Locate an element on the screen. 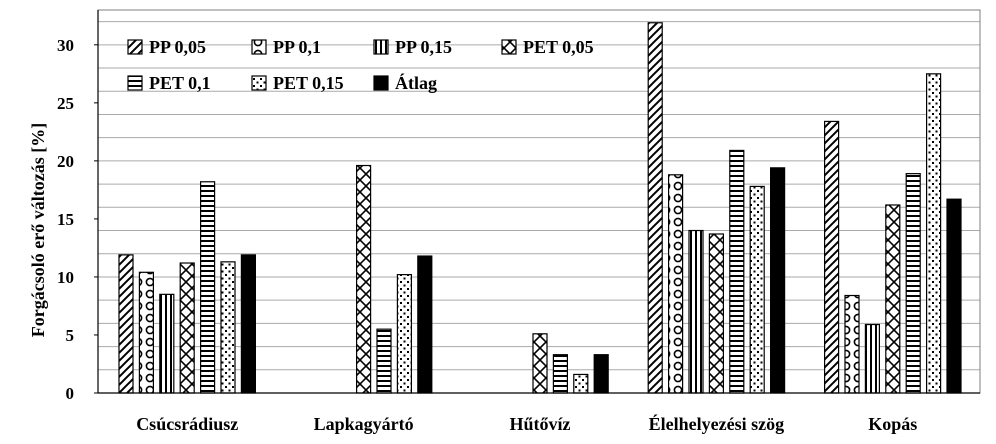 This screenshot has height=444, width=996. y-tick-label: 30 is located at coordinates (65, 45).